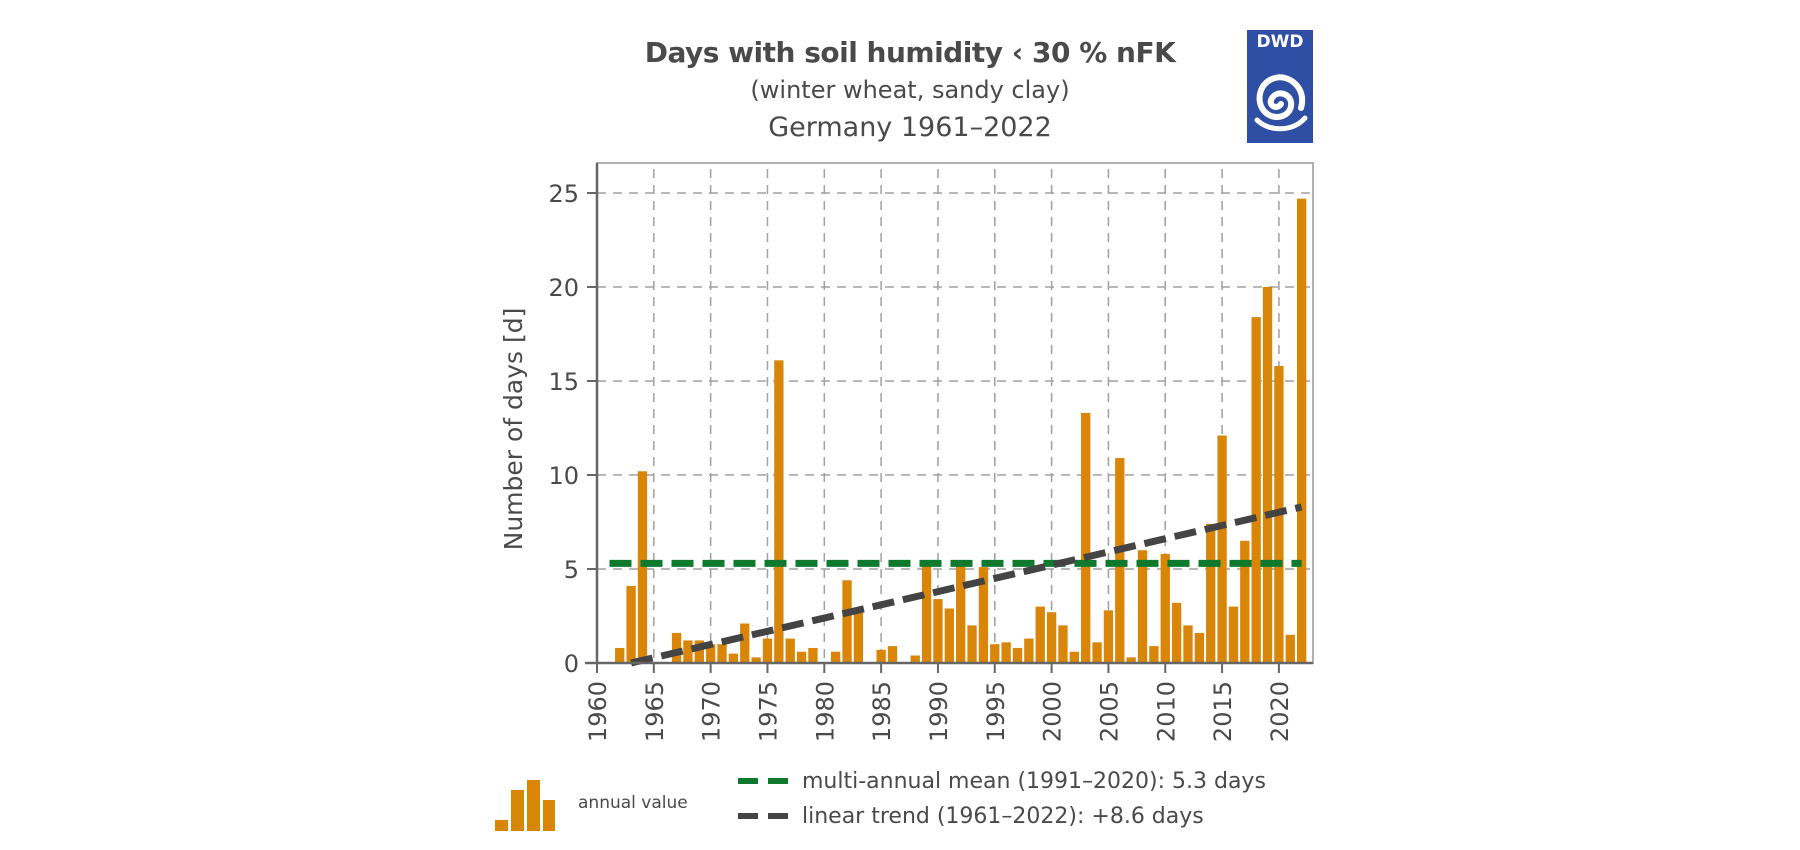  What do you see at coordinates (655, 711) in the screenshot?
I see `x-tick-label: 1965` at bounding box center [655, 711].